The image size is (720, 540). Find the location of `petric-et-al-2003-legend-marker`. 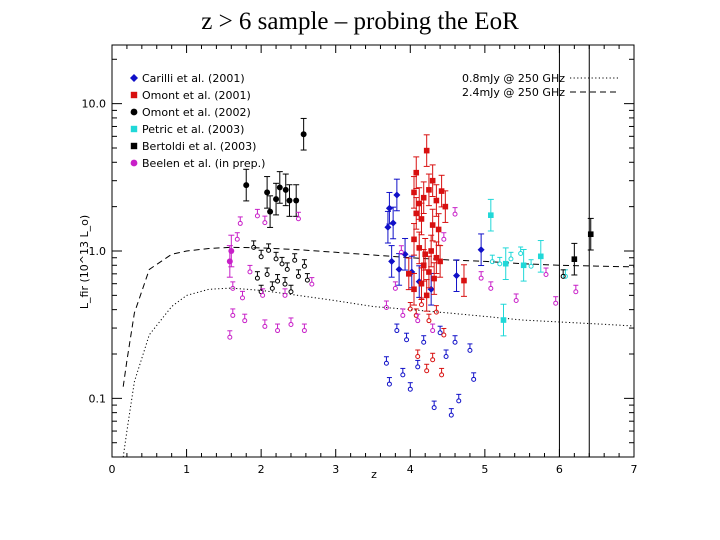

petric-et-al-2003-legend-marker is located at coordinates (134, 129).